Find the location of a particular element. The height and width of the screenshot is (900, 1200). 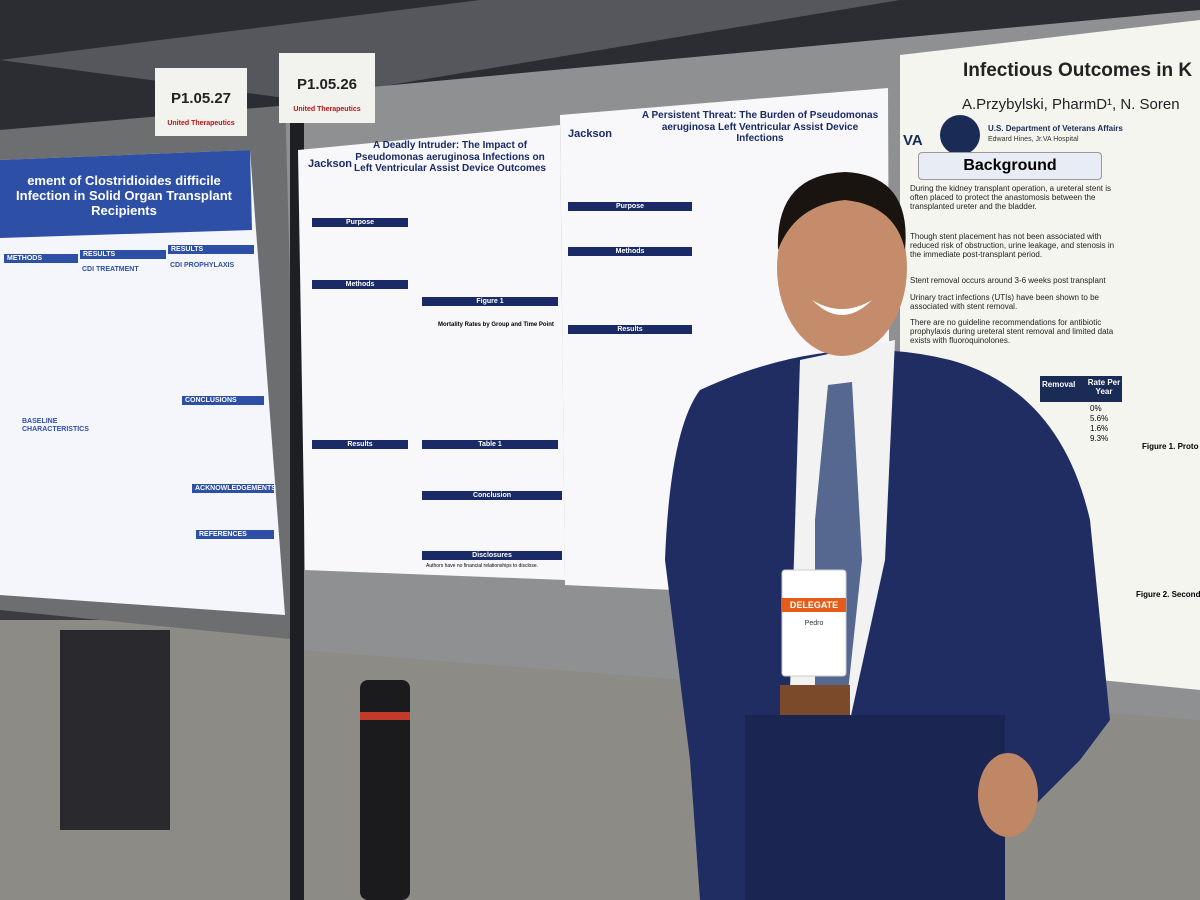

figure-title: Mortality Rates by Group and Time Point is located at coordinates (496, 325).